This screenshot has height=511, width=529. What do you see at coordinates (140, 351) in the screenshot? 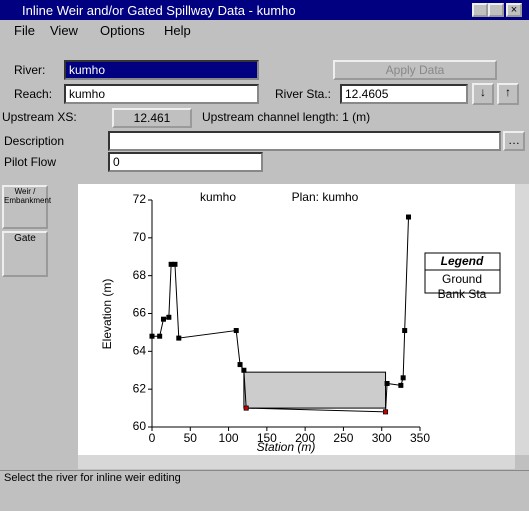
I see `y-tick-label: 64` at bounding box center [140, 351].